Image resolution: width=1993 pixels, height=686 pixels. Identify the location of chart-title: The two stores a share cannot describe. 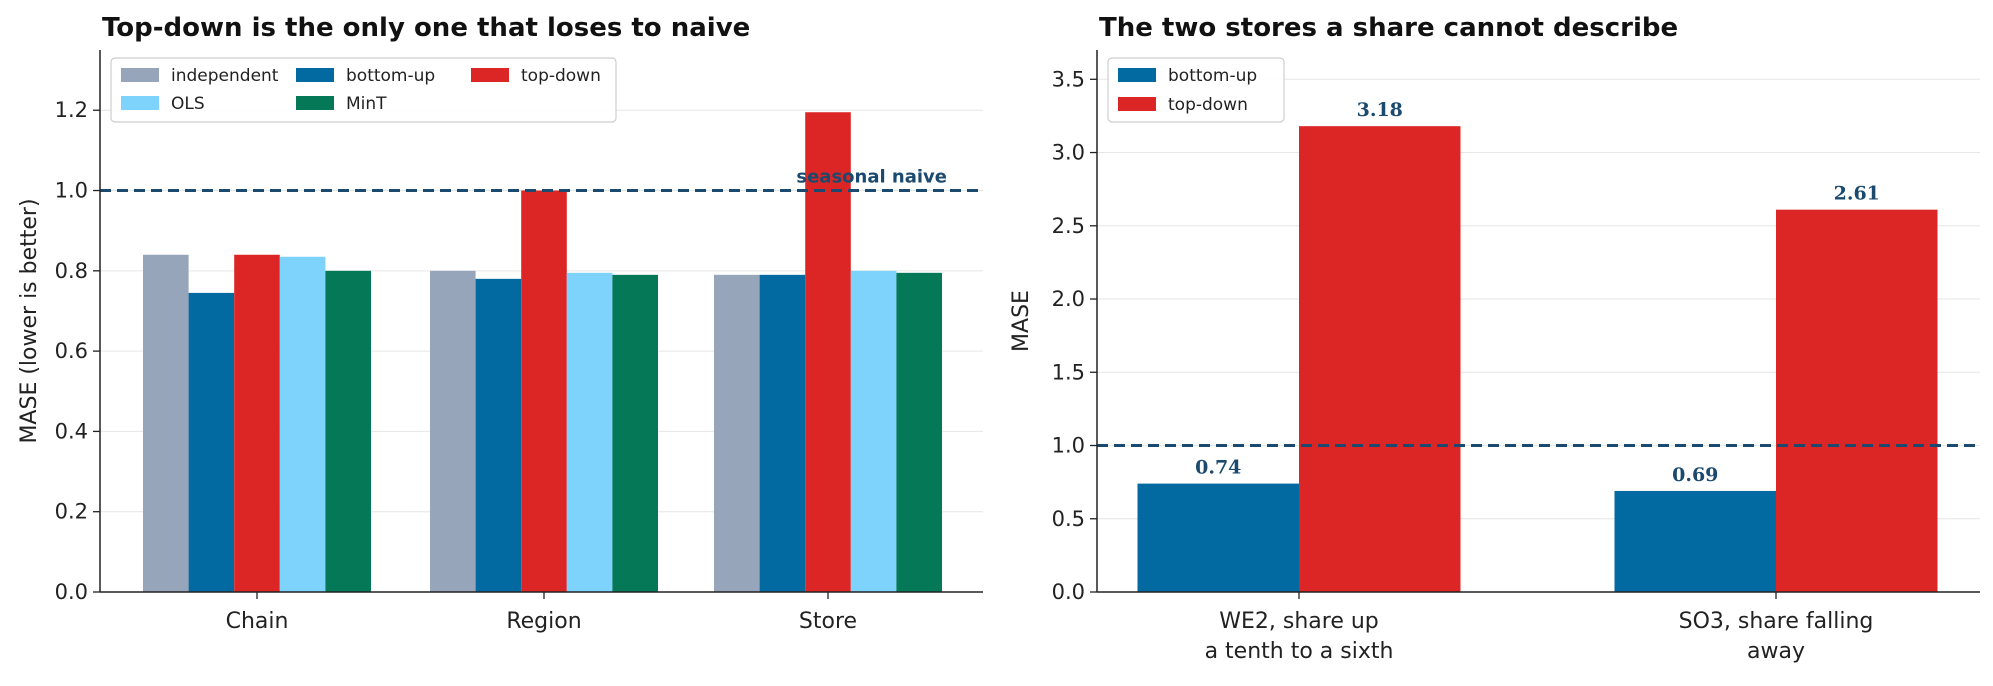
(1388, 28).